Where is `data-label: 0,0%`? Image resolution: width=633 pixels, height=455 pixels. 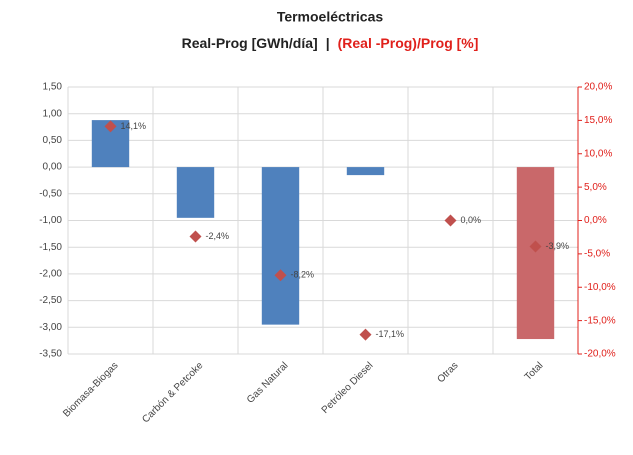 data-label: 0,0% is located at coordinates (471, 220).